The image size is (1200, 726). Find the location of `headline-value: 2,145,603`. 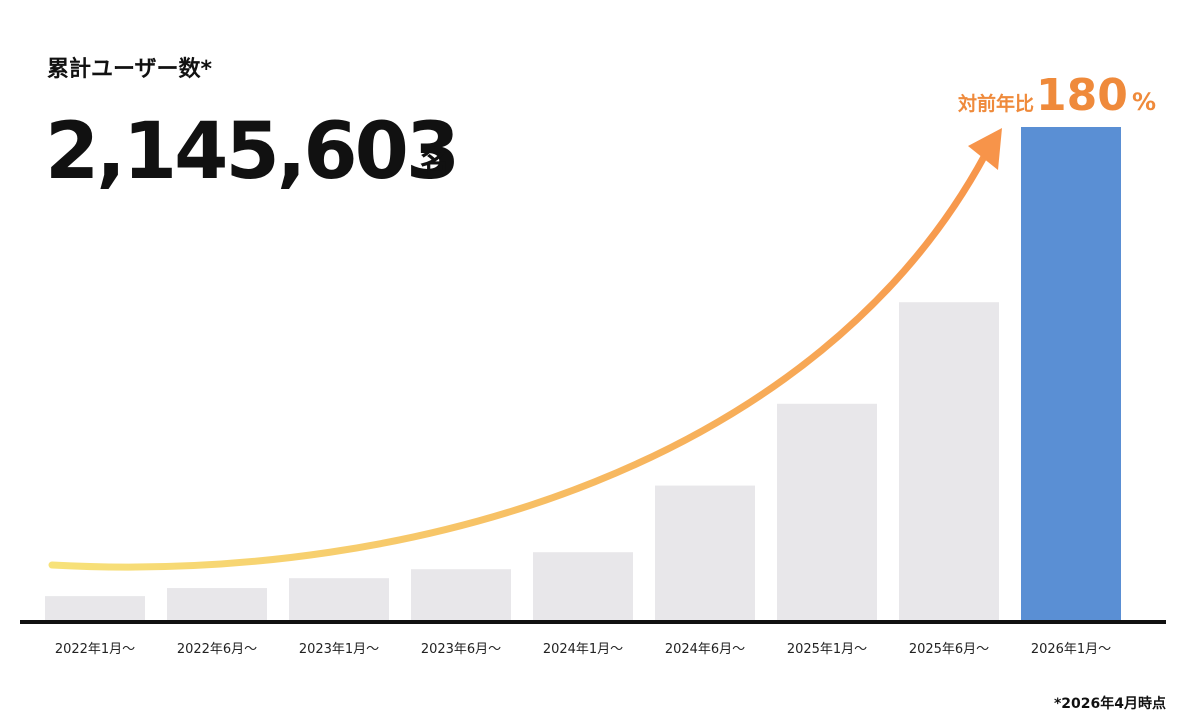

headline-value: 2,145,603 is located at coordinates (251, 152).